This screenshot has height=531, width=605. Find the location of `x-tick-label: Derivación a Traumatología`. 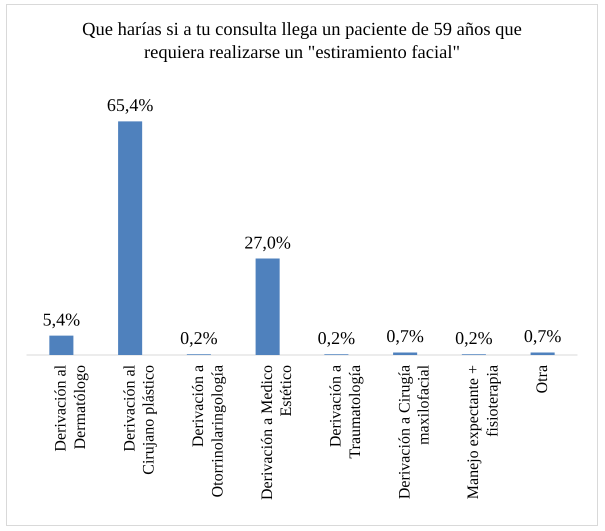

x-tick-label: Derivación a Traumatología is located at coordinates (346, 411).